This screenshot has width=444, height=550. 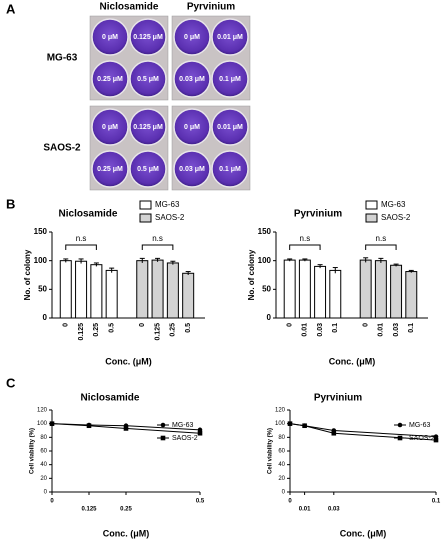 I want to click on y-tick-label: 20, so click(x=43, y=479).